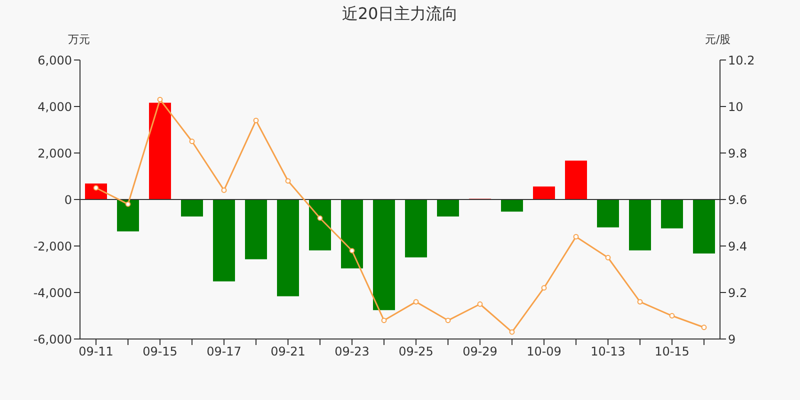  What do you see at coordinates (732, 339) in the screenshot?
I see `y2-tick-label: 9` at bounding box center [732, 339].